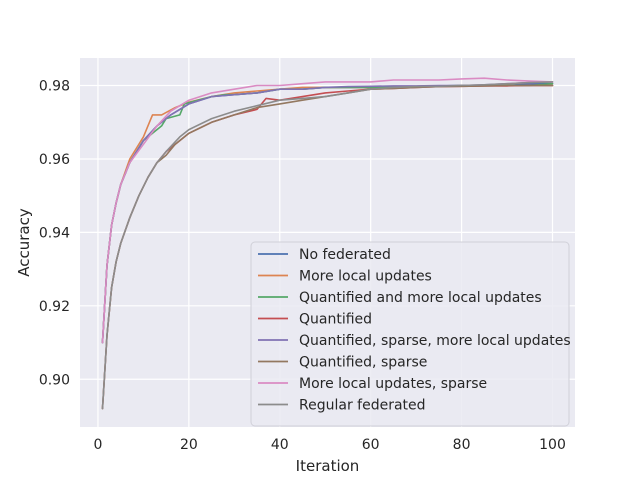 The height and width of the screenshot is (480, 640). Describe the element at coordinates (54, 307) in the screenshot. I see `y-tick-label: 0.92` at that location.